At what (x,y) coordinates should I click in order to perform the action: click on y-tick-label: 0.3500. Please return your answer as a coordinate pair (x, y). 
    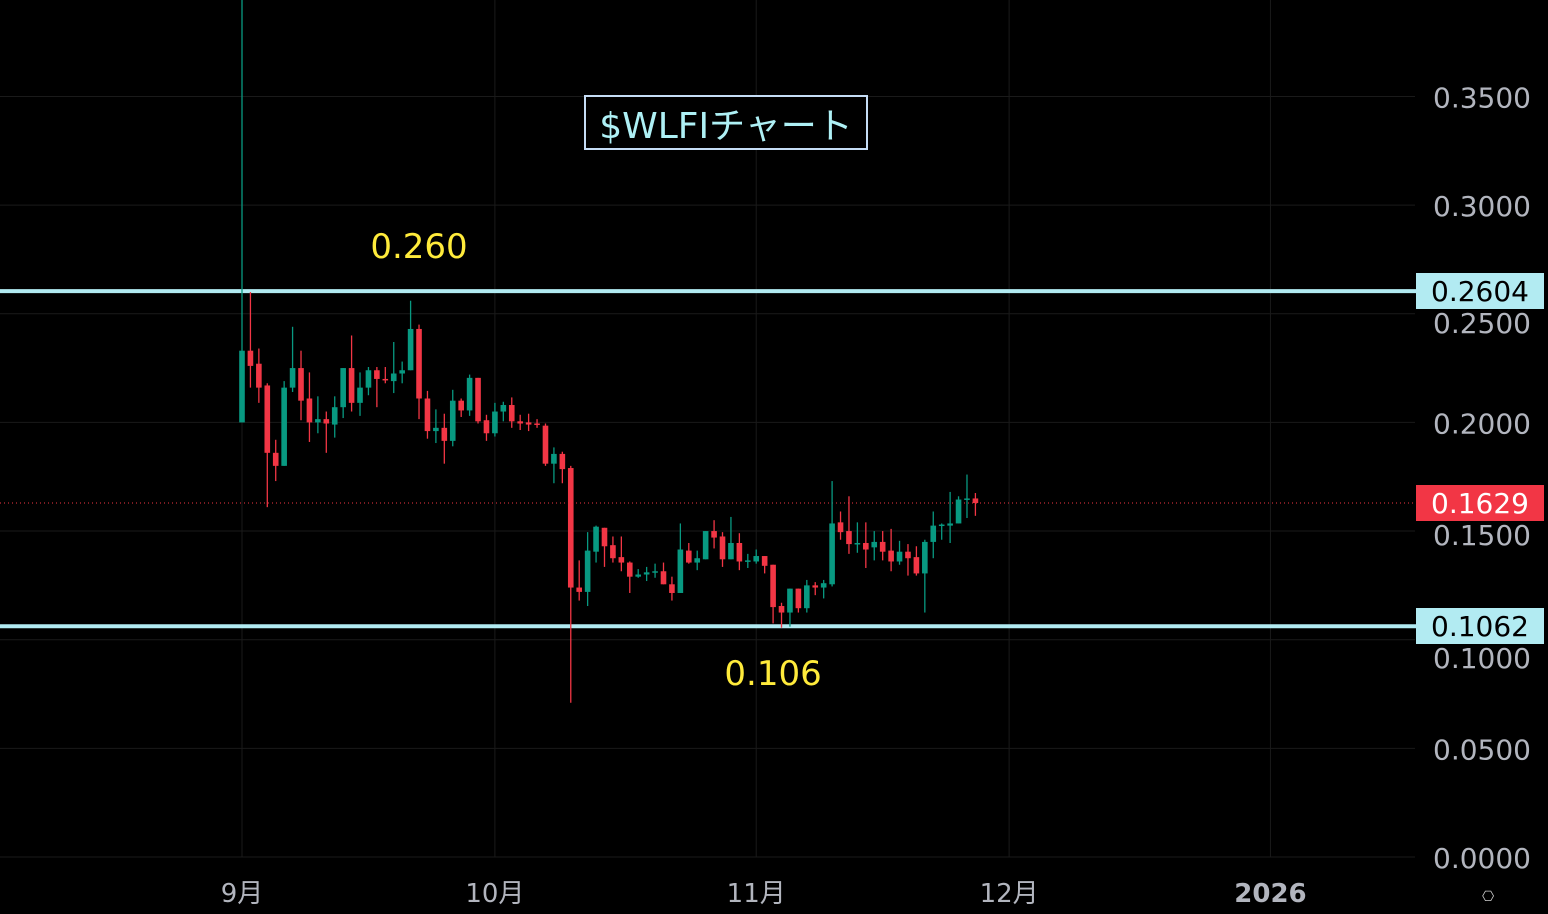
    Looking at the image, I should click on (1482, 97).